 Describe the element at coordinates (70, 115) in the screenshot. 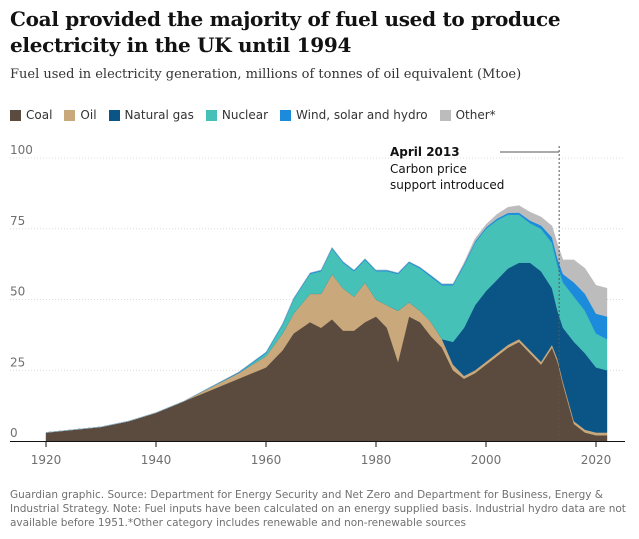

I see `legend-swatch-oil` at that location.